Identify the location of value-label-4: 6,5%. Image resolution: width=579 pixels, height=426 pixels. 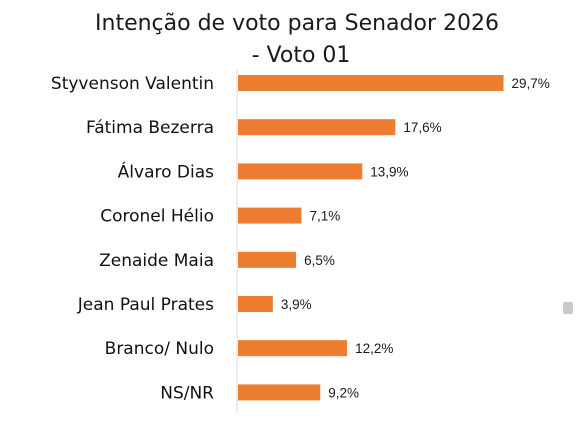
(319, 260).